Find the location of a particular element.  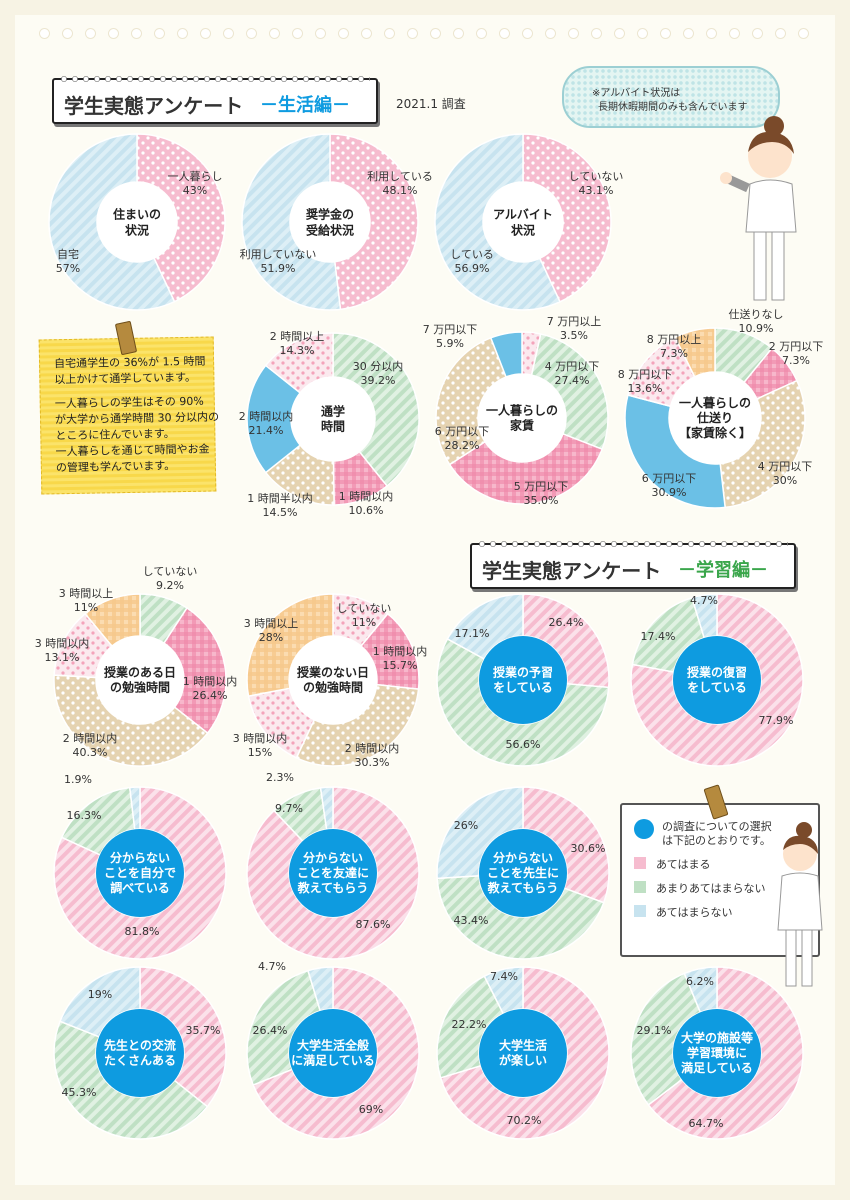

slice-label: 57% is located at coordinates (68, 268).